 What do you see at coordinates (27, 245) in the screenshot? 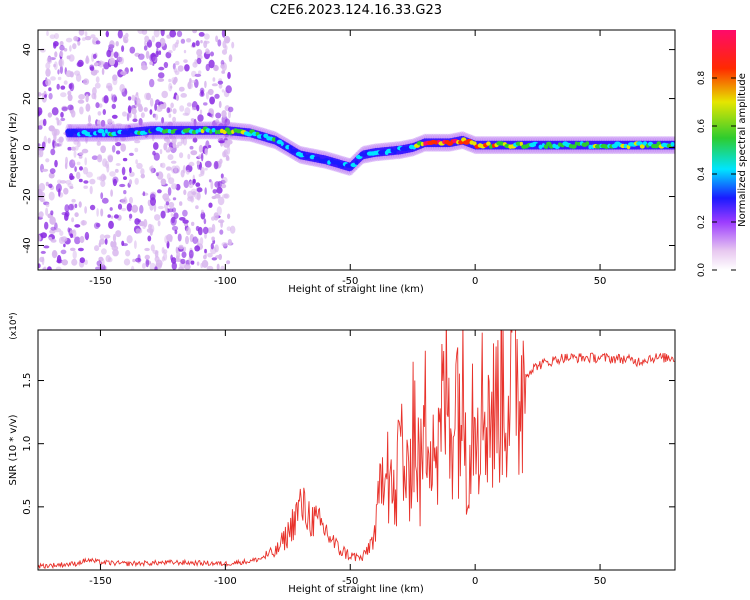
I see `y-tick-label: -40` at bounding box center [27, 245].